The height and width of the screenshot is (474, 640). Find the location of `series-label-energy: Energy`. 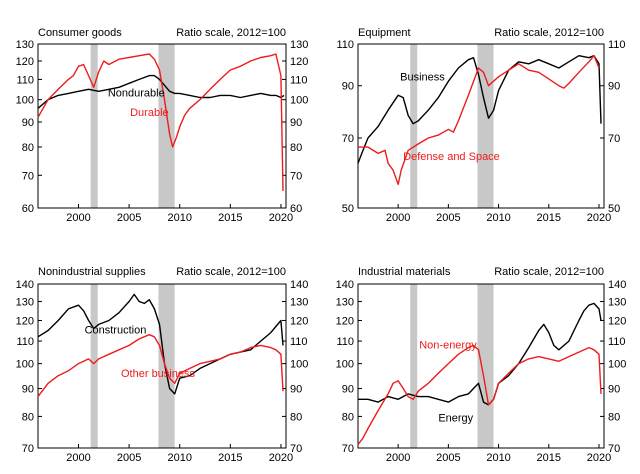

series-label-energy: Energy is located at coordinates (455, 418).